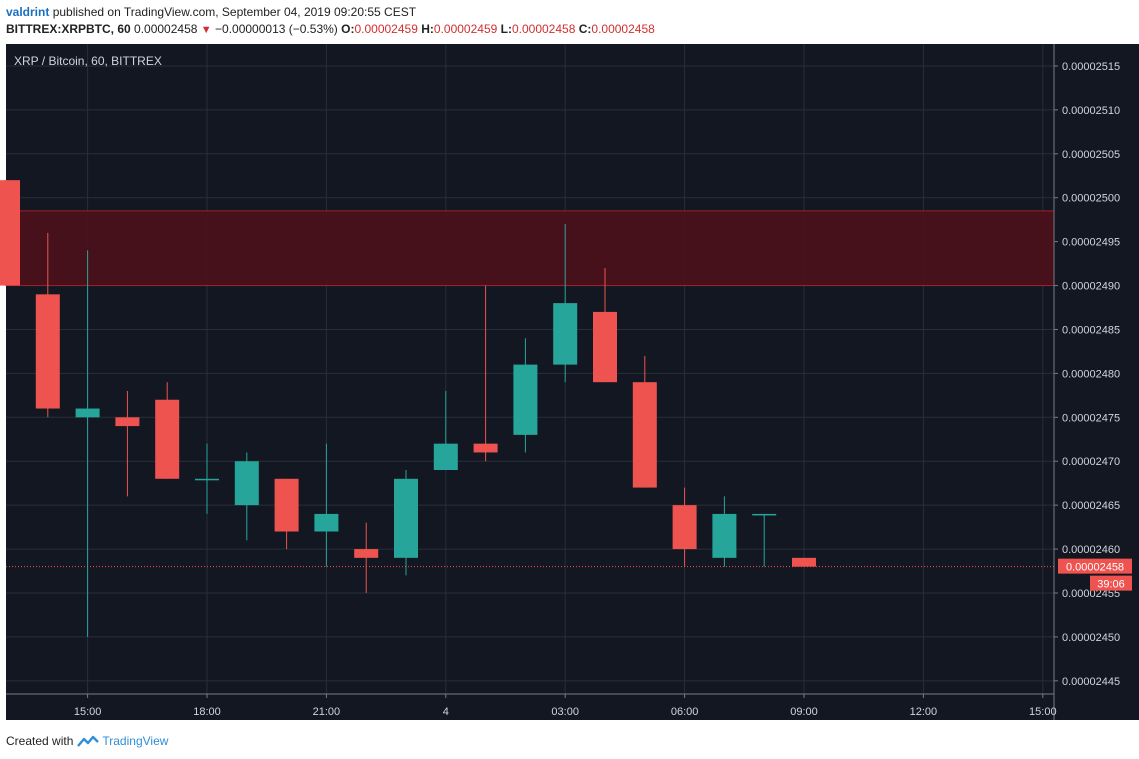 This screenshot has height=759, width=1139. Describe the element at coordinates (1091, 418) in the screenshot. I see `price-tick-label: 0.00002475` at that location.